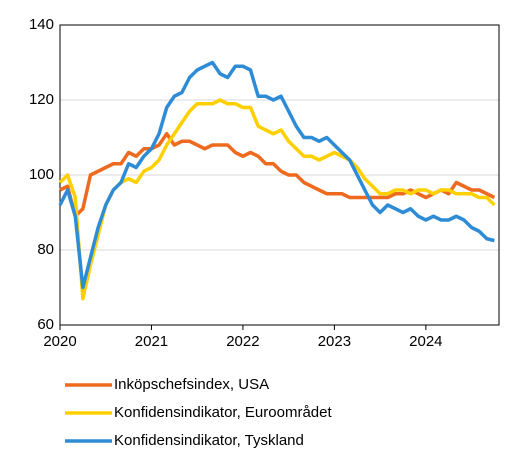  Describe the element at coordinates (334, 341) in the screenshot. I see `x-tick-label: 2023` at that location.